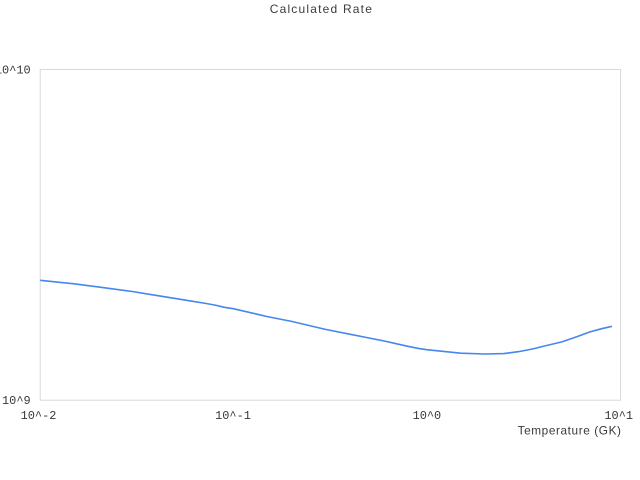  What do you see at coordinates (321, 9) in the screenshot?
I see `svg-text: Calculated Rate` at bounding box center [321, 9].